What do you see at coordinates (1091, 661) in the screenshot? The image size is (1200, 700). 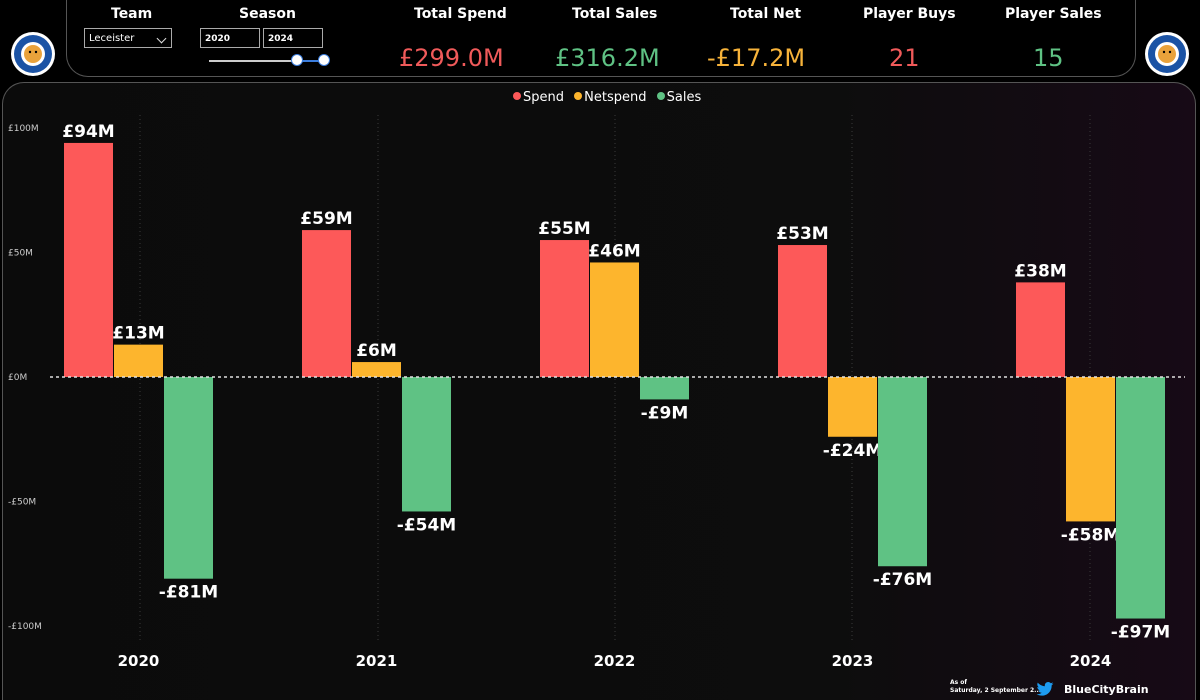 I see `x-tick-label: 2024` at bounding box center [1091, 661].